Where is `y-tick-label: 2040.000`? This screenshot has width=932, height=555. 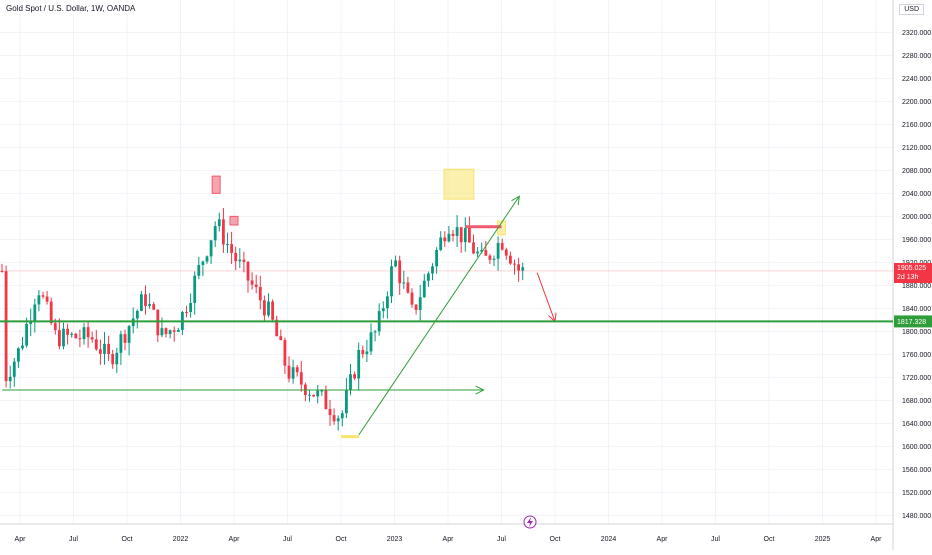 y-tick-label: 2040.000 is located at coordinates (916, 194).